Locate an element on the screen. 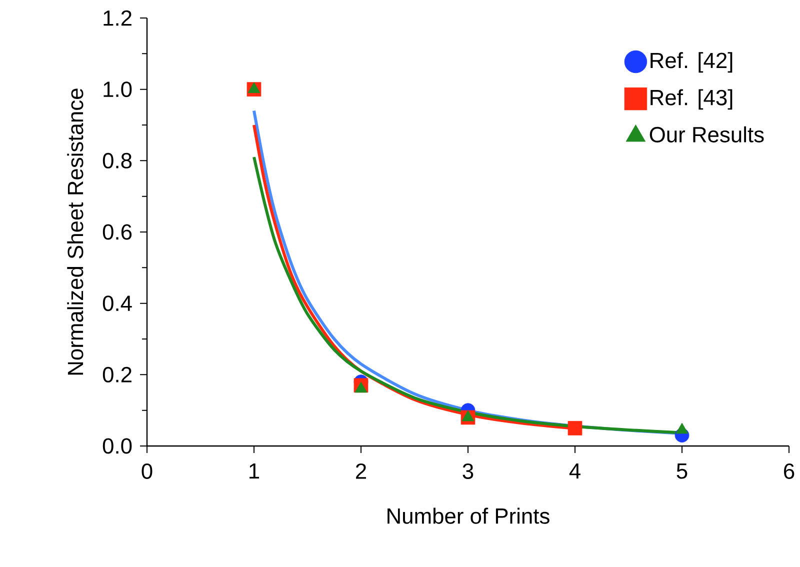 The image size is (800, 567). x-tick-label: 4 is located at coordinates (574, 471).